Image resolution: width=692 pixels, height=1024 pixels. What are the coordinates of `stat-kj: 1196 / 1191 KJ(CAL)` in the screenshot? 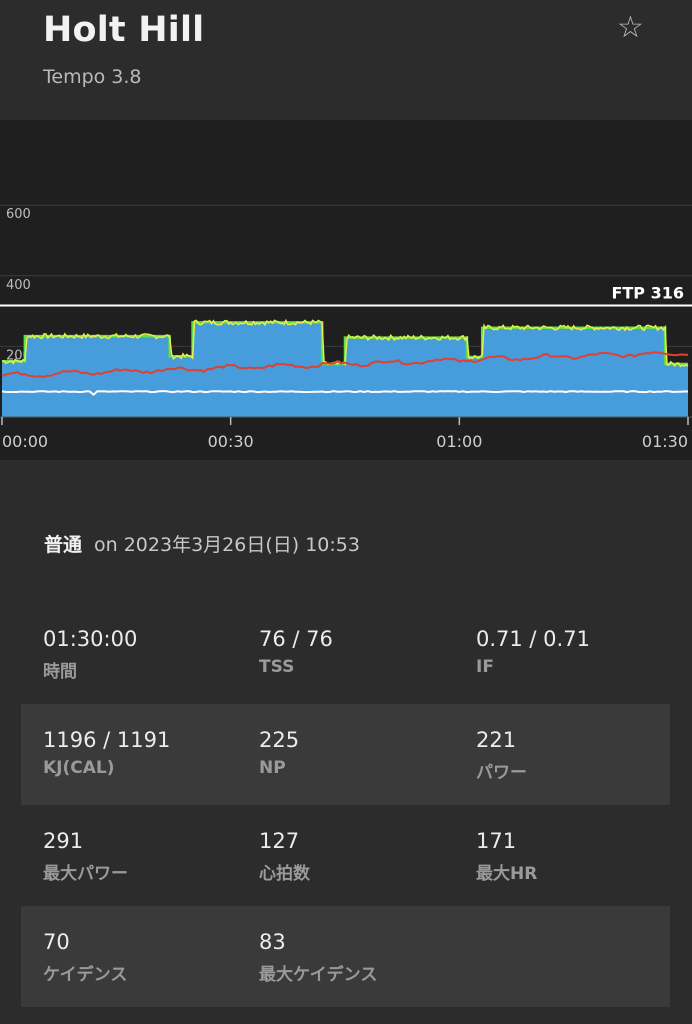 It's located at (106, 753).